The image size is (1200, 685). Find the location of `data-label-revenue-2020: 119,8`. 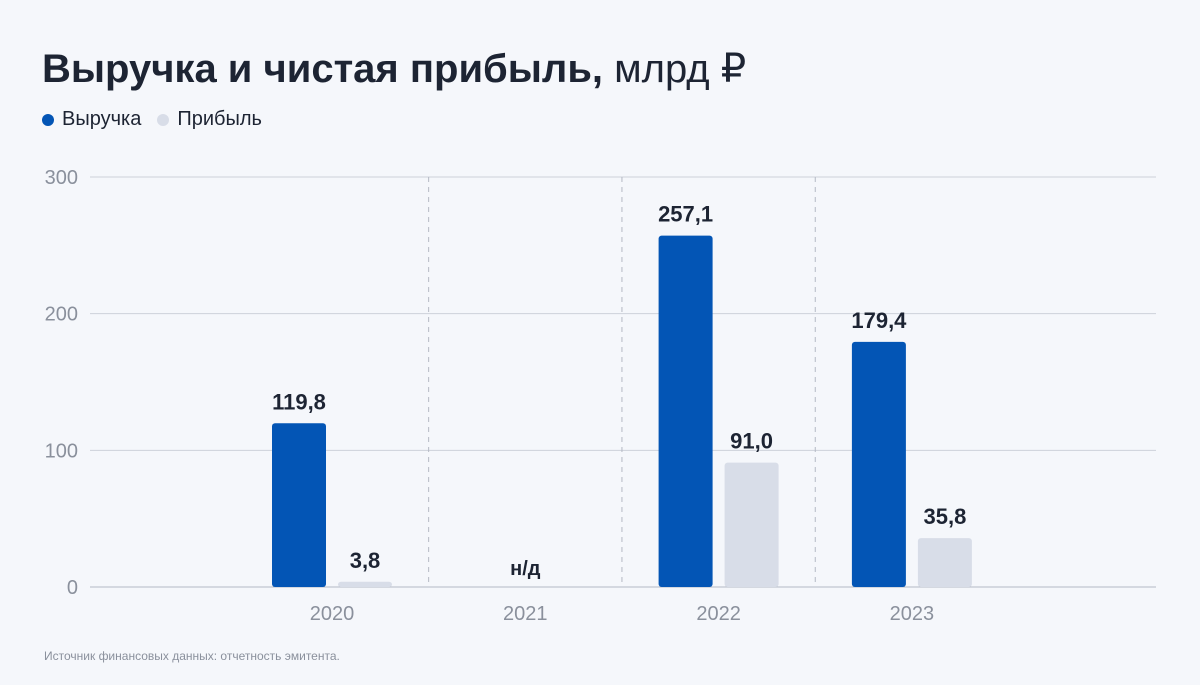

data-label-revenue-2020: 119,8 is located at coordinates (299, 401).